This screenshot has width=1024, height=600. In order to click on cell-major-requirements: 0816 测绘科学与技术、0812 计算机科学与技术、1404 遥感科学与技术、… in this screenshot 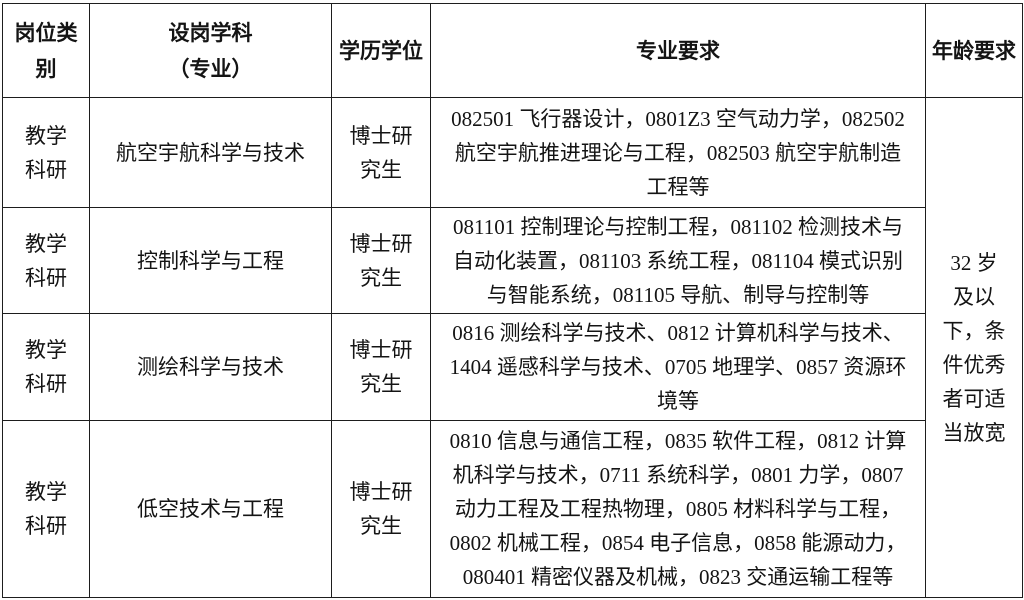, I will do `click(678, 367)`.